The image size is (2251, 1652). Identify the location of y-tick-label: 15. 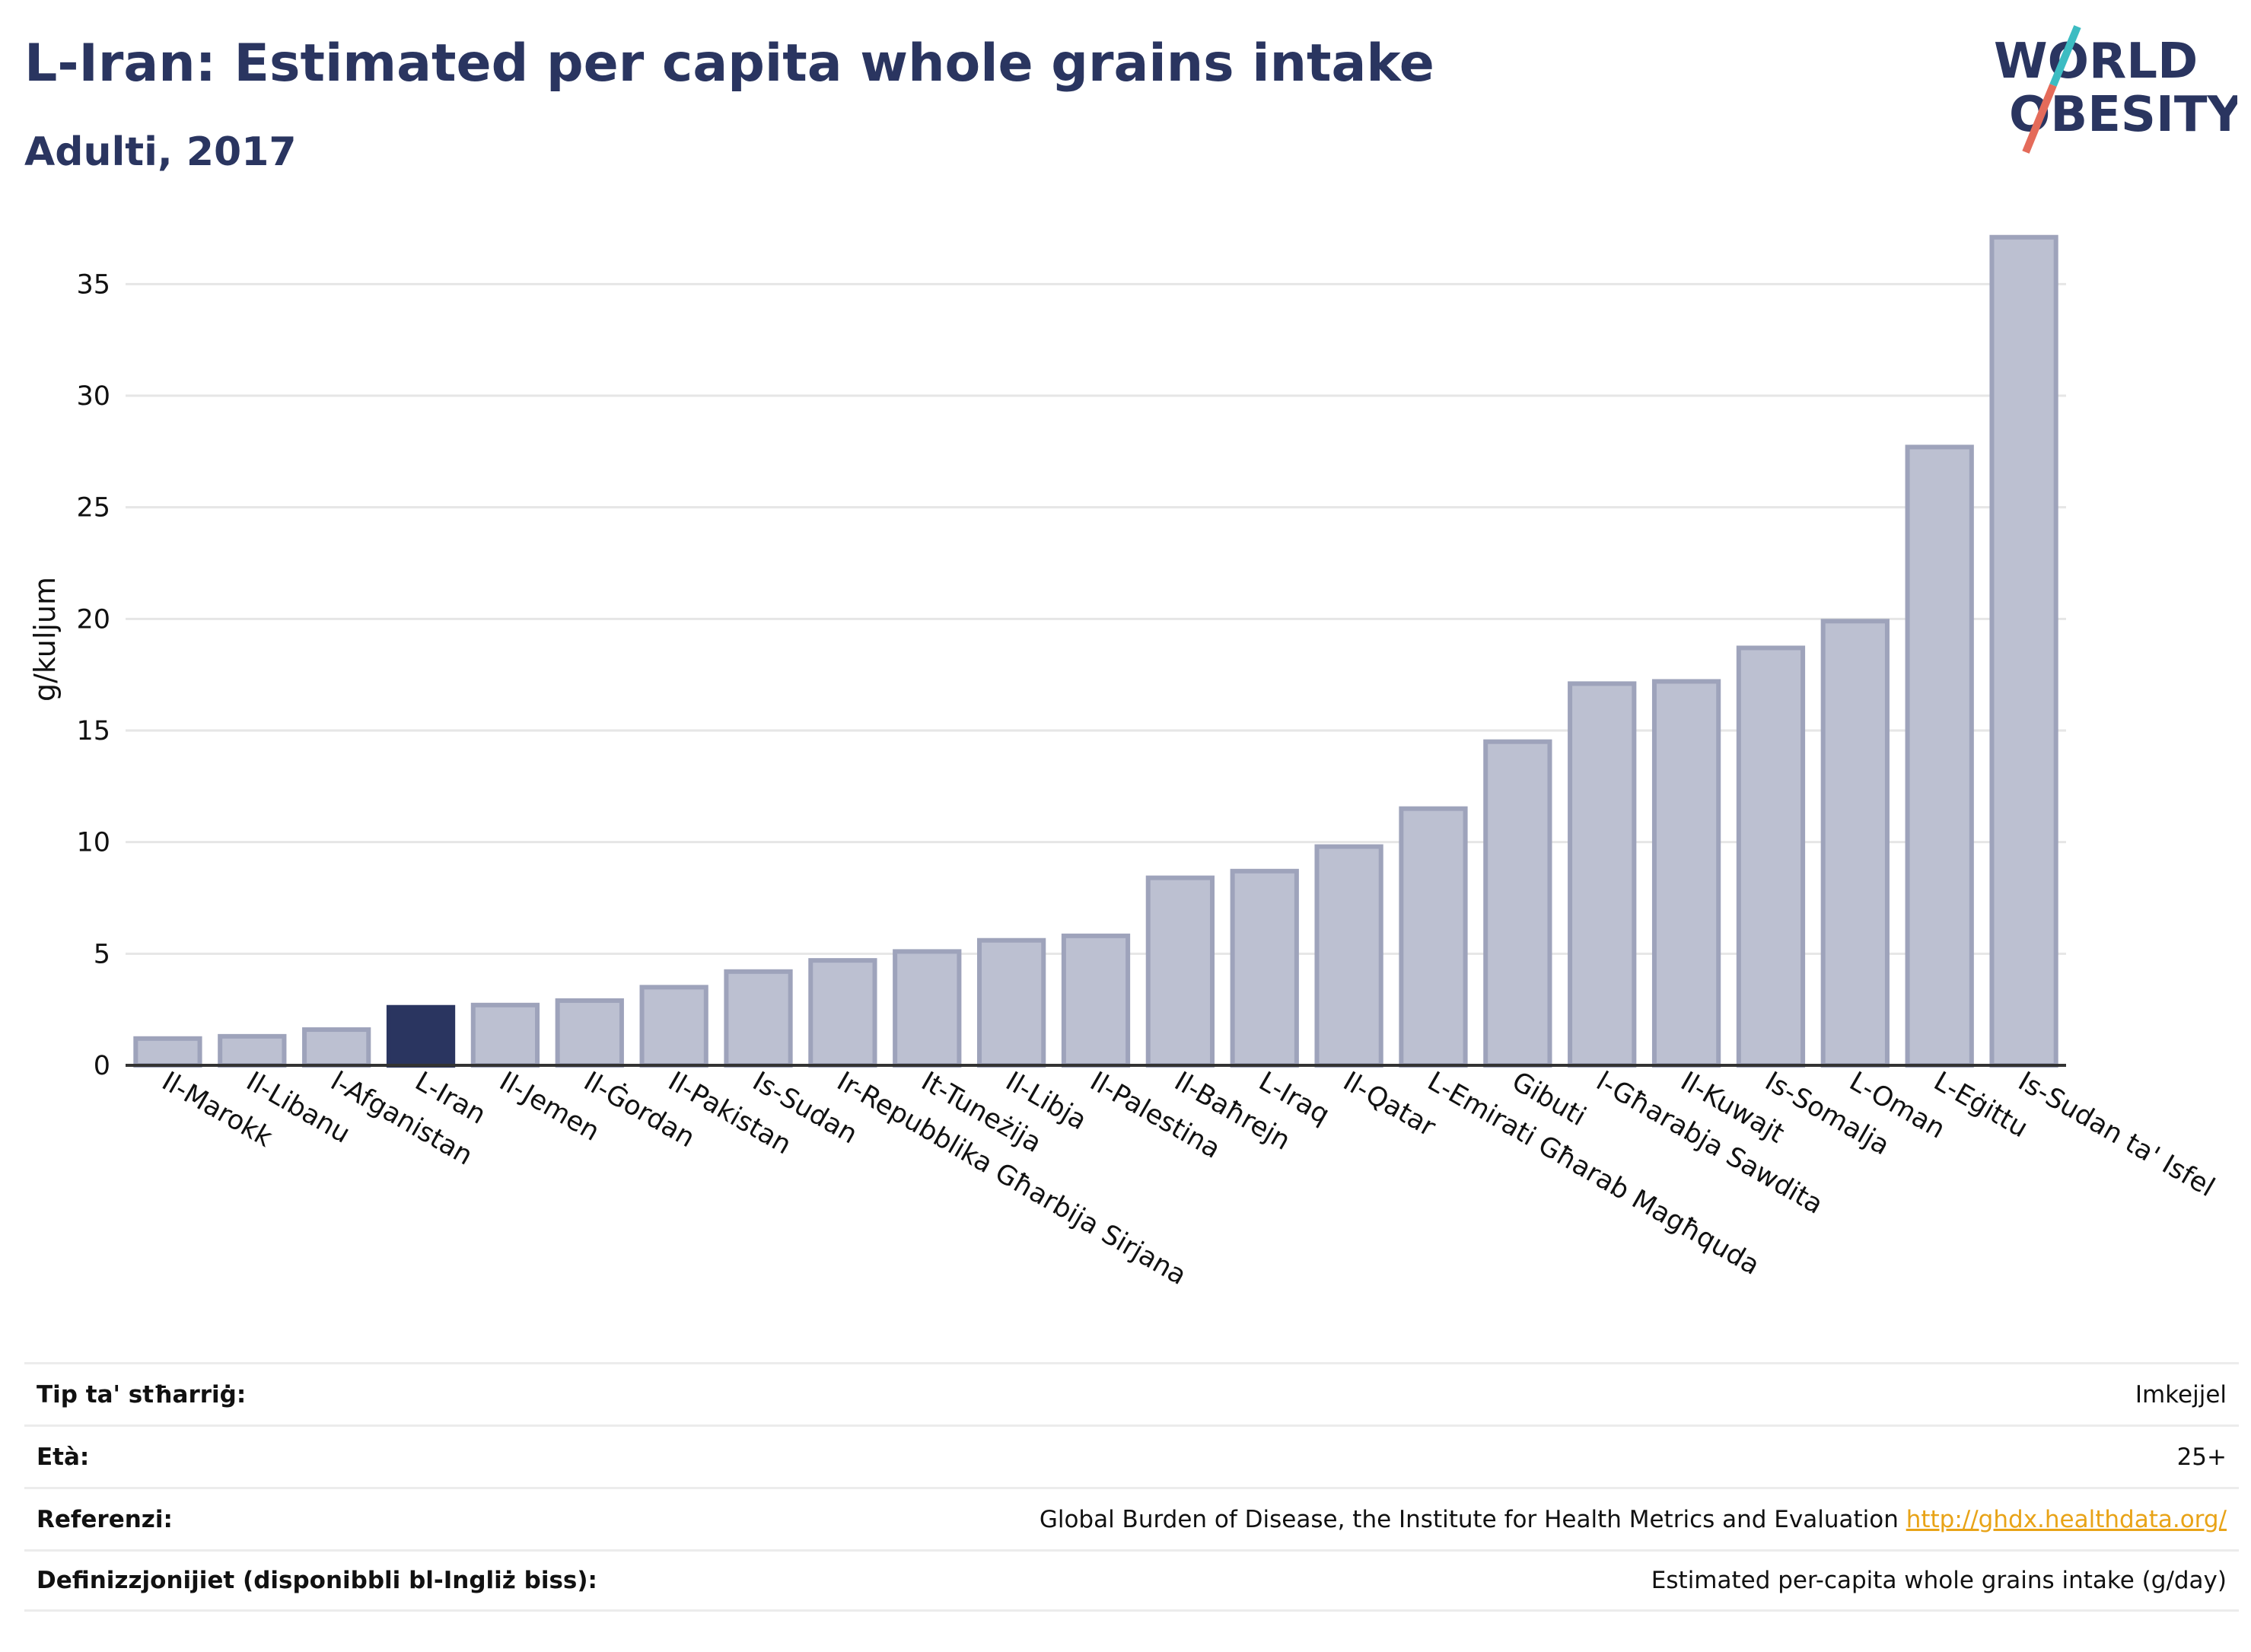
(93, 731).